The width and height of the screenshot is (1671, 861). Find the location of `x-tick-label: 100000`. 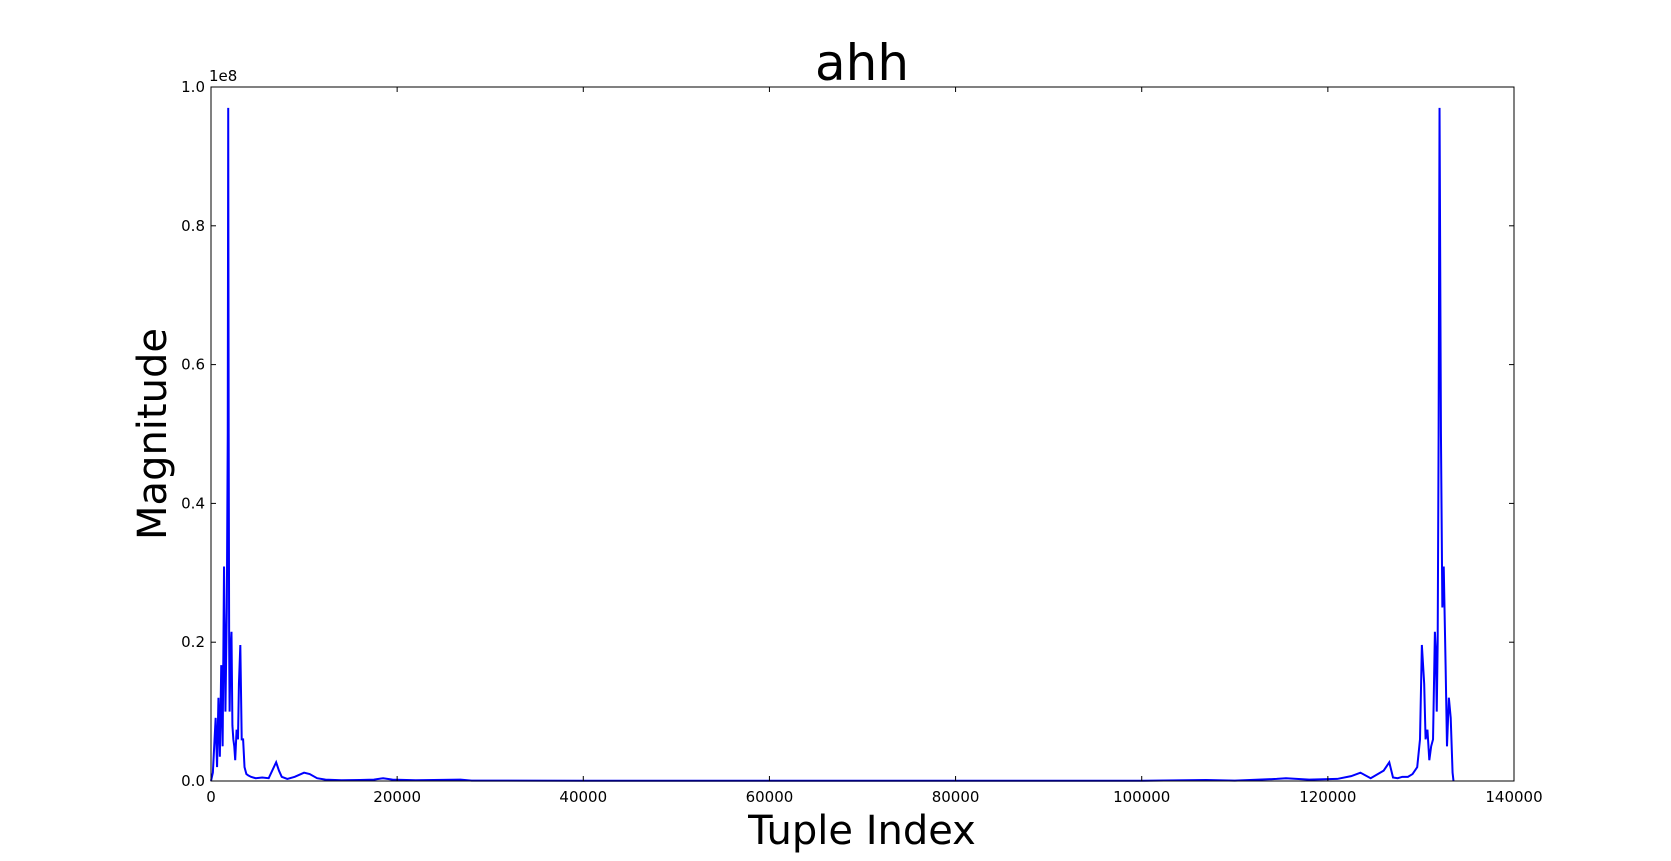

x-tick-label: 100000 is located at coordinates (1141, 797).